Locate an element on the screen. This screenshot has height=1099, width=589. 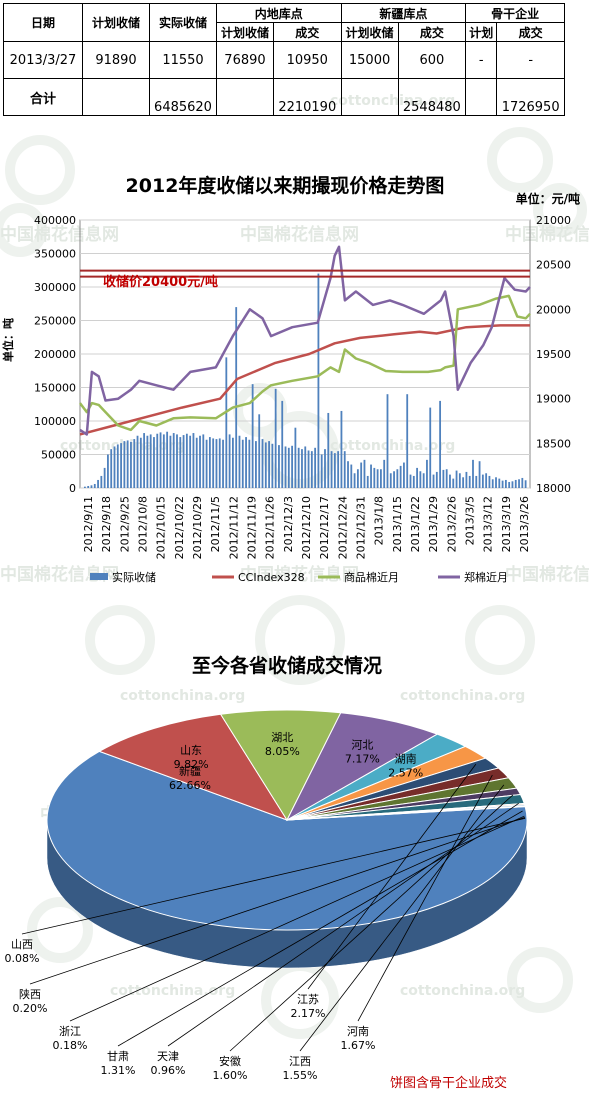
cell-backbone-deal: - is located at coordinates (530, 60).